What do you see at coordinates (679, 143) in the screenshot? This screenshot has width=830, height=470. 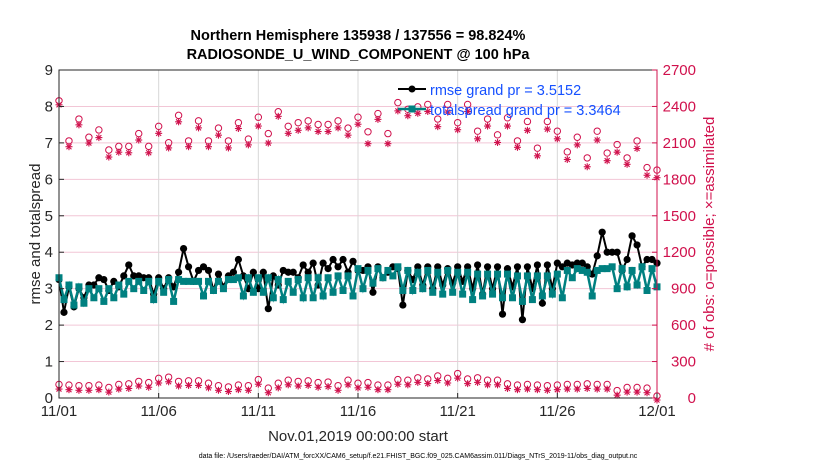 I see `y2-tick-label: 2100` at bounding box center [679, 143].